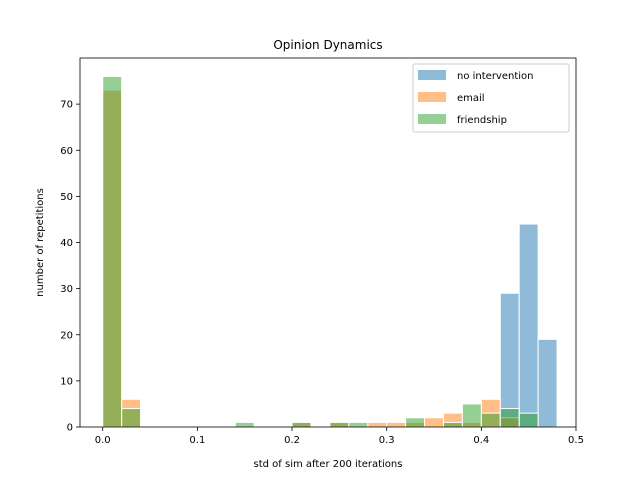 The width and height of the screenshot is (640, 480). Describe the element at coordinates (292, 440) in the screenshot. I see `x-tick-label: 0.2` at that location.